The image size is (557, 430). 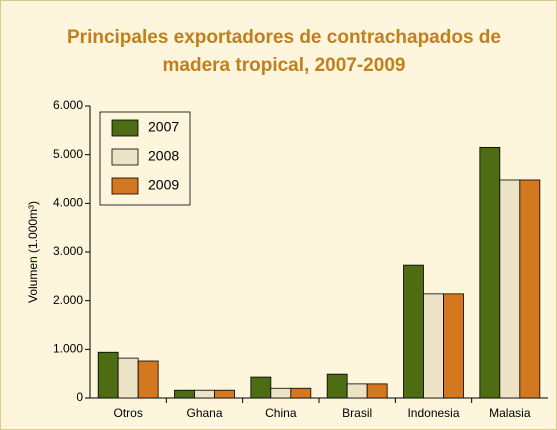 I want to click on y-tick-label: 2.000, so click(x=68, y=300).